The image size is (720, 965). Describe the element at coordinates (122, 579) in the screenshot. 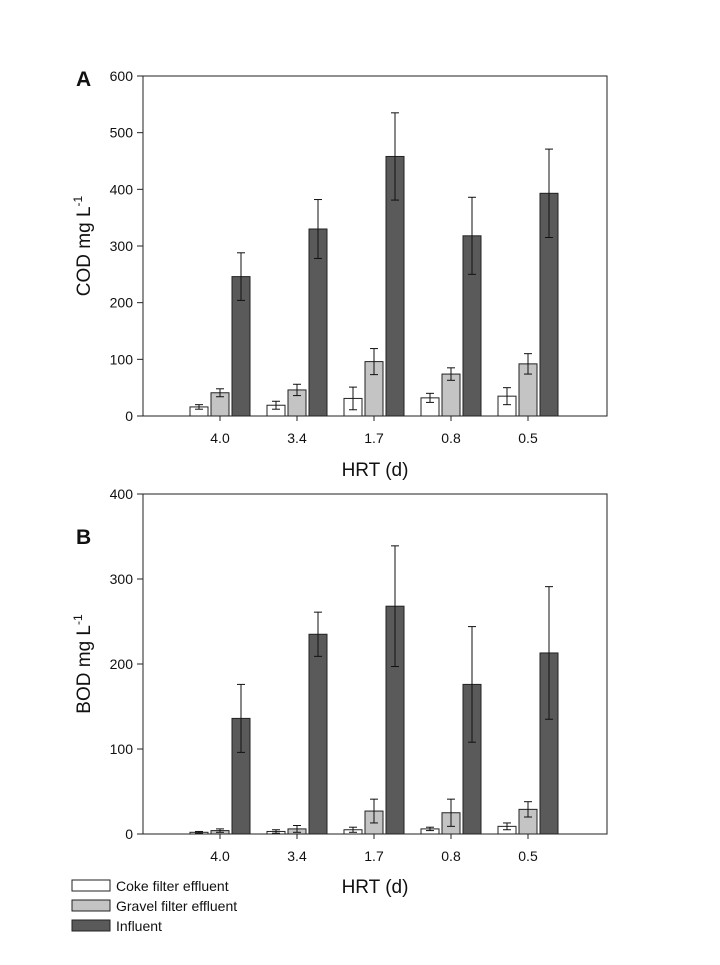

I see `panel-b-y-tick-label: 300` at that location.